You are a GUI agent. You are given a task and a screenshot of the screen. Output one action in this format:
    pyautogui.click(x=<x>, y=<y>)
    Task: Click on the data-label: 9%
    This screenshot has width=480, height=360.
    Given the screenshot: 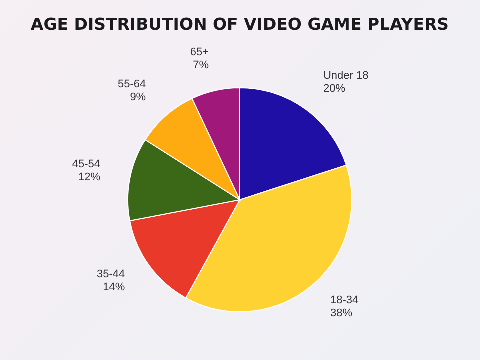 What is the action you would take?
    pyautogui.click(x=138, y=97)
    